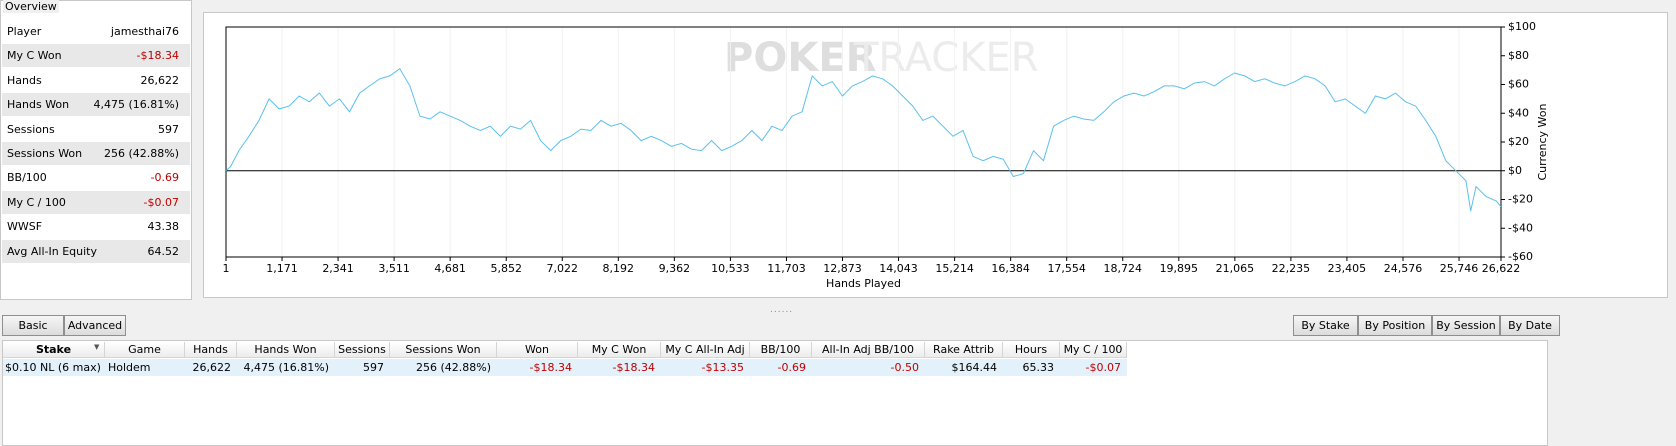  Describe the element at coordinates (1403, 268) in the screenshot. I see `x-tick-label: 24,576` at that location.